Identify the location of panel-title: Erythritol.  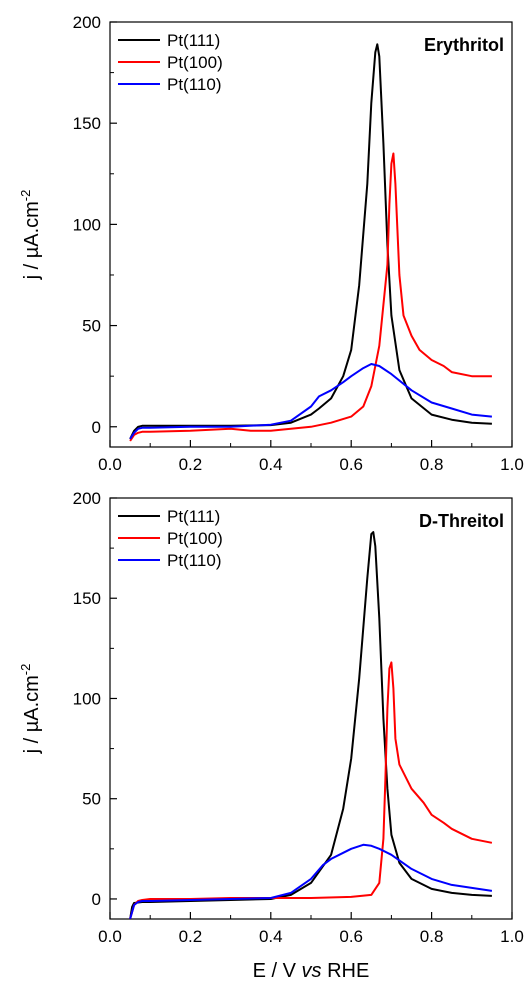
(464, 45).